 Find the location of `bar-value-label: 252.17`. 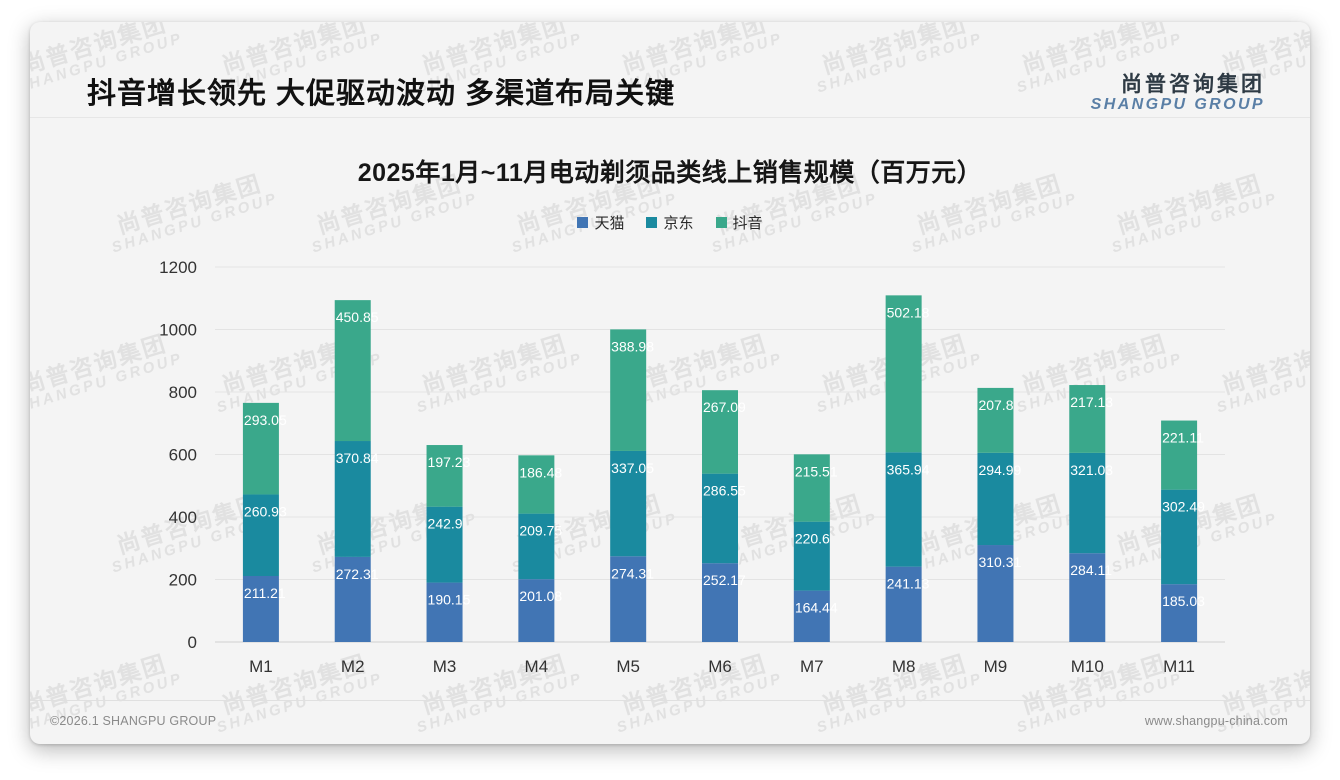

bar-value-label: 252.17 is located at coordinates (724, 580).